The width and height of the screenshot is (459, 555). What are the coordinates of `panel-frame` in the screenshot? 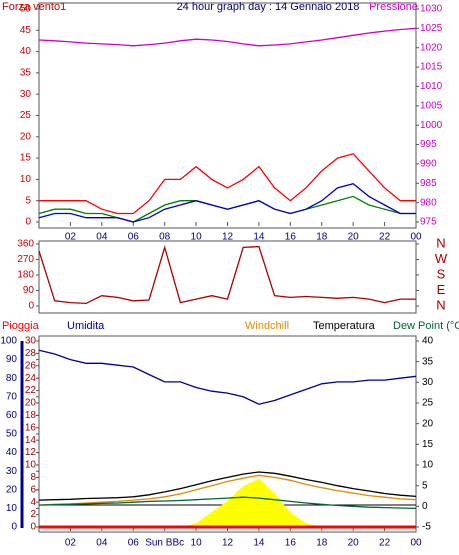 It's located at (227, 277).